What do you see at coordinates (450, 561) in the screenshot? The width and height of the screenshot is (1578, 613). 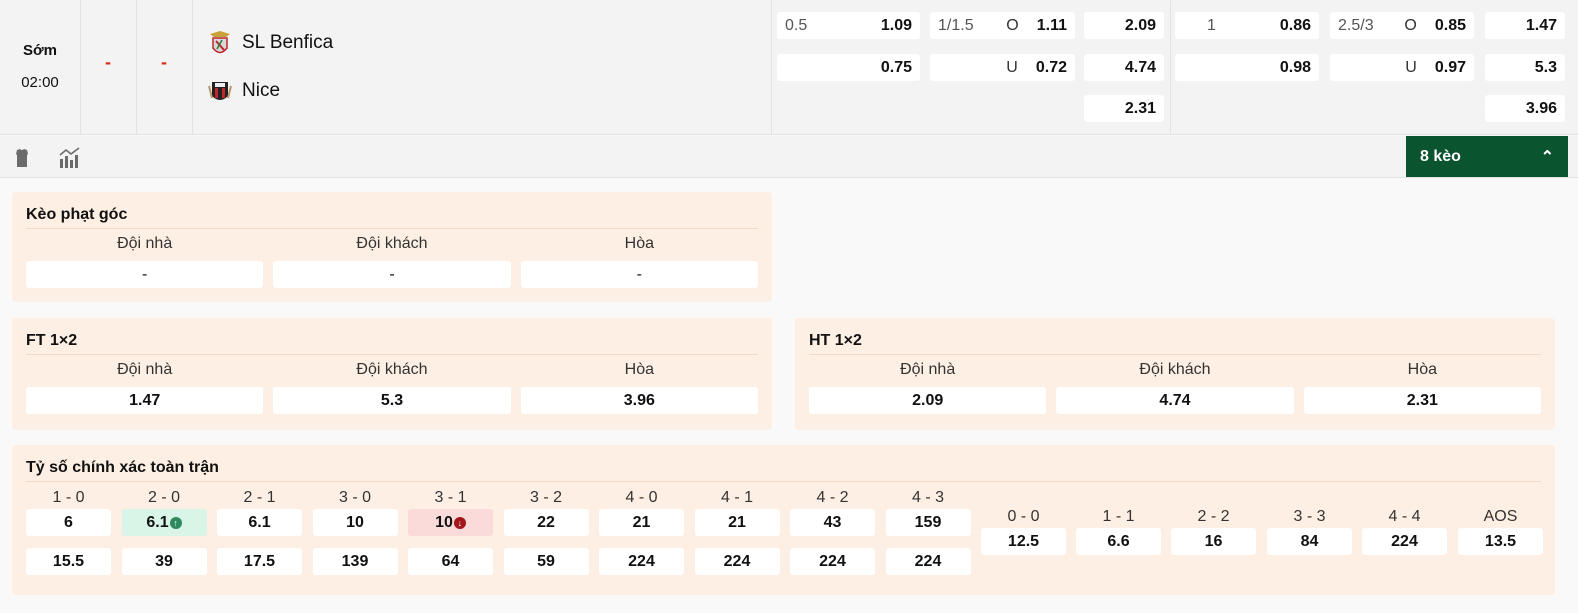 I see `score-away-odds: 64` at bounding box center [450, 561].